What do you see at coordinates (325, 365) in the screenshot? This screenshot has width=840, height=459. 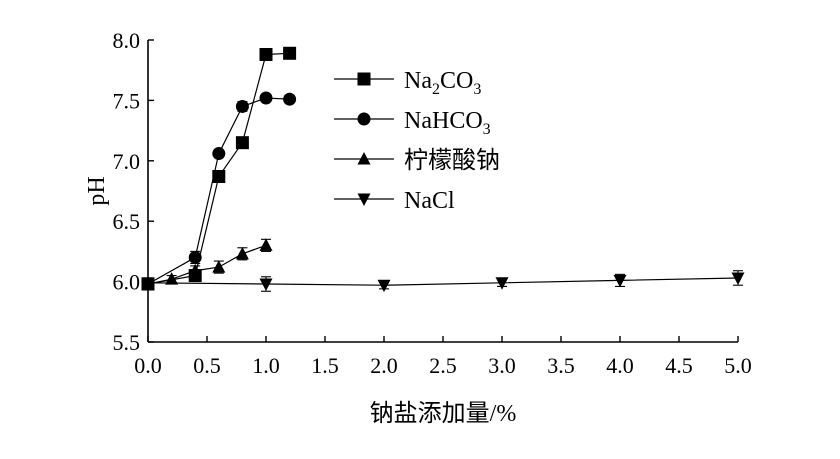 I see `x-tick-label: 1.5` at bounding box center [325, 365].